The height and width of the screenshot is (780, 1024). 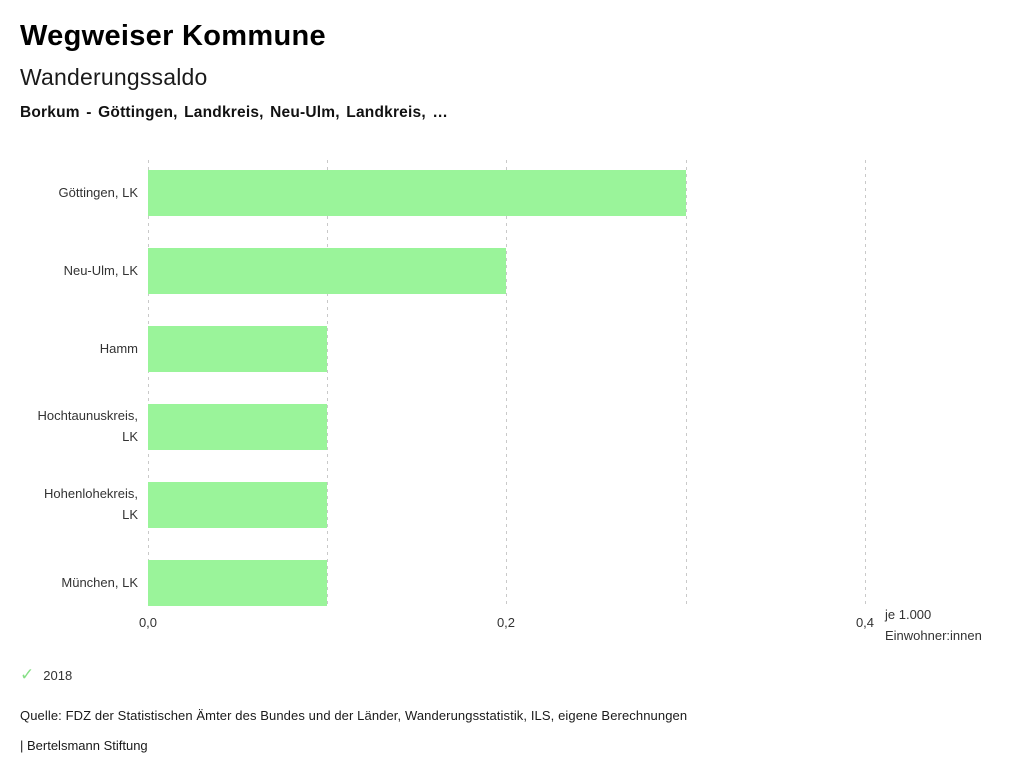 I want to click on attribution-text: | Bertelsmann Stiftung, so click(x=84, y=745).